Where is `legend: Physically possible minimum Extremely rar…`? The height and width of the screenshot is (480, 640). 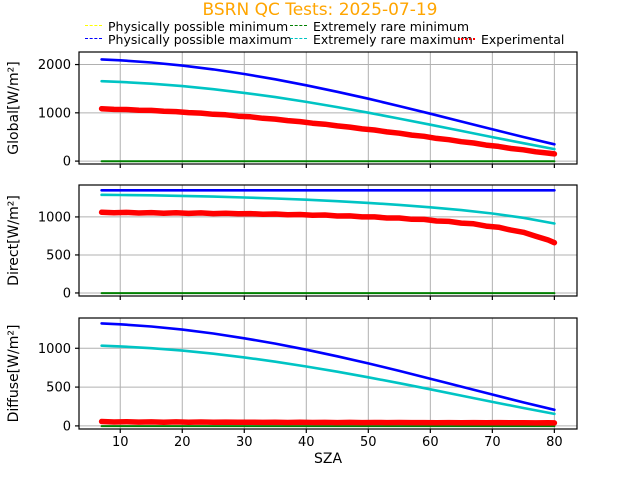 legend: Physically possible minimum Extremely rar… is located at coordinates (320, 24).